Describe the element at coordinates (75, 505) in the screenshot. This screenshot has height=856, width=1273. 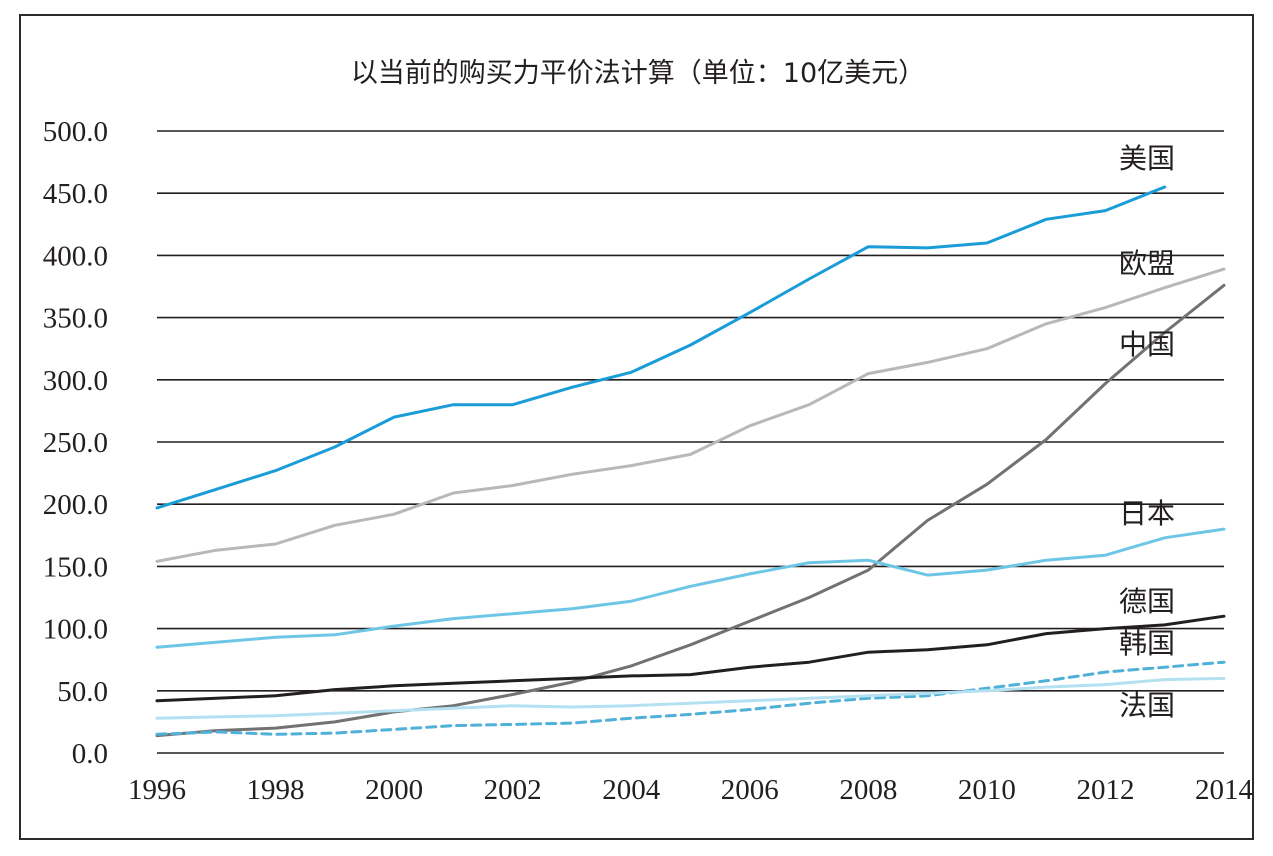
I see `y-tick-label: 200.0` at that location.